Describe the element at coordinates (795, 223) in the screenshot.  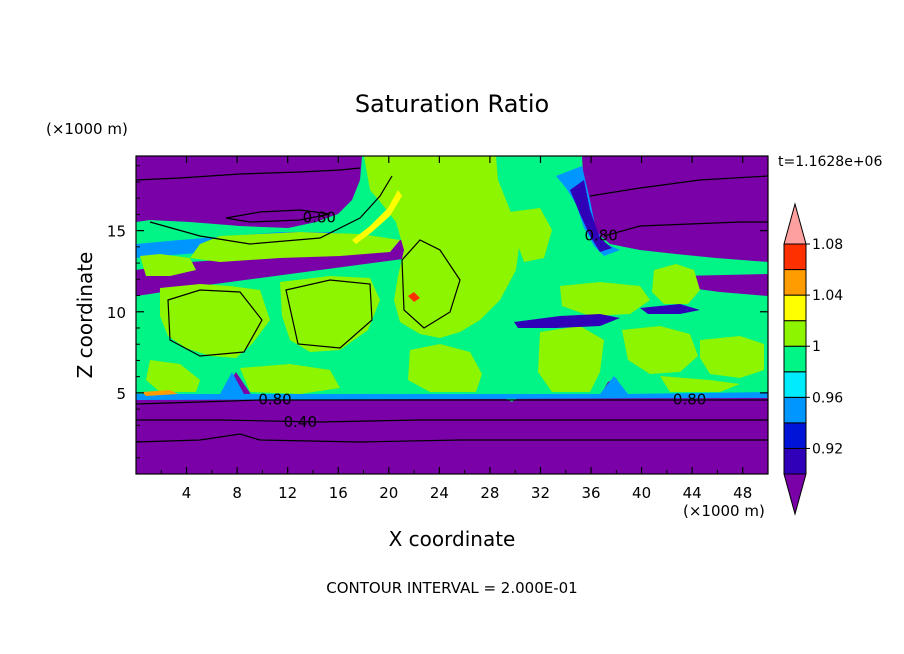
I see `colorbar-over` at that location.